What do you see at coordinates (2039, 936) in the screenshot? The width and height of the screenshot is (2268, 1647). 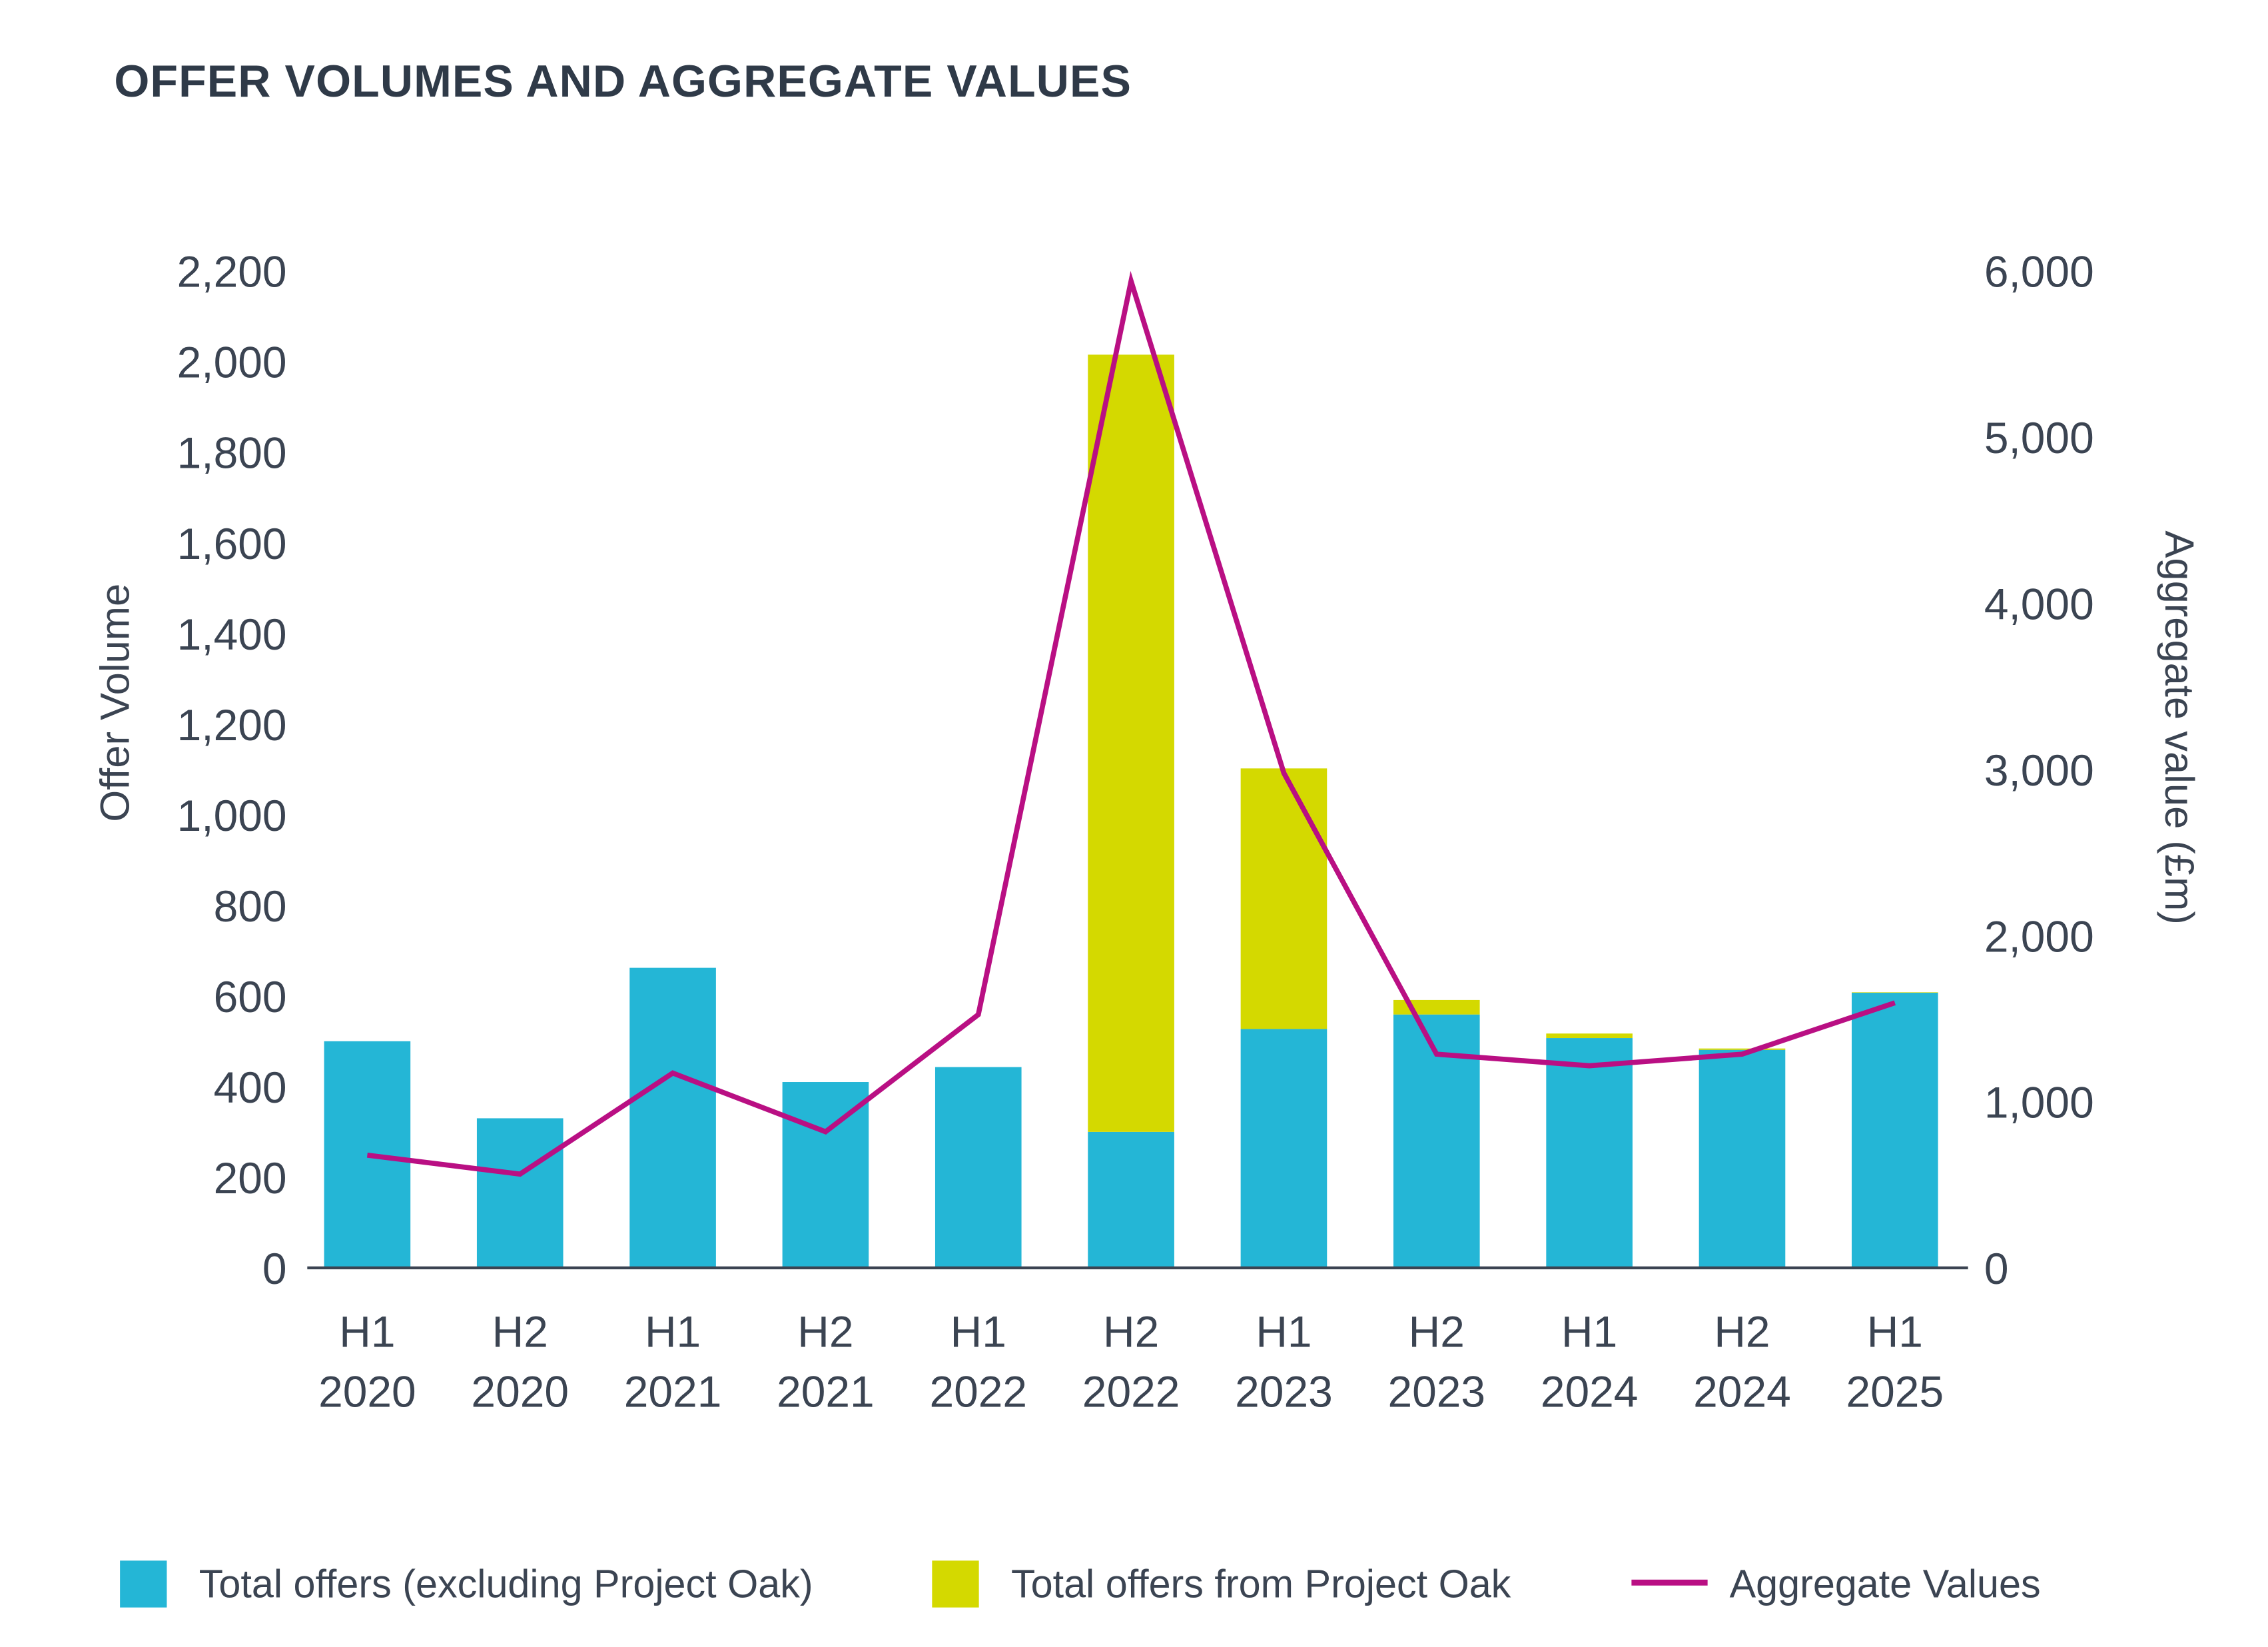 I see `y2-tick-label: 2,000` at bounding box center [2039, 936].